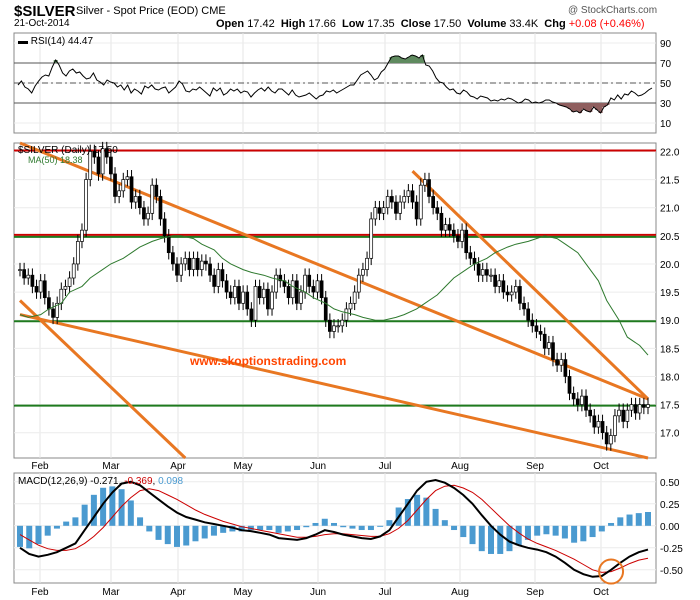 The height and width of the screenshot is (600, 700). I want to click on x-tick-label: May, so click(243, 466).